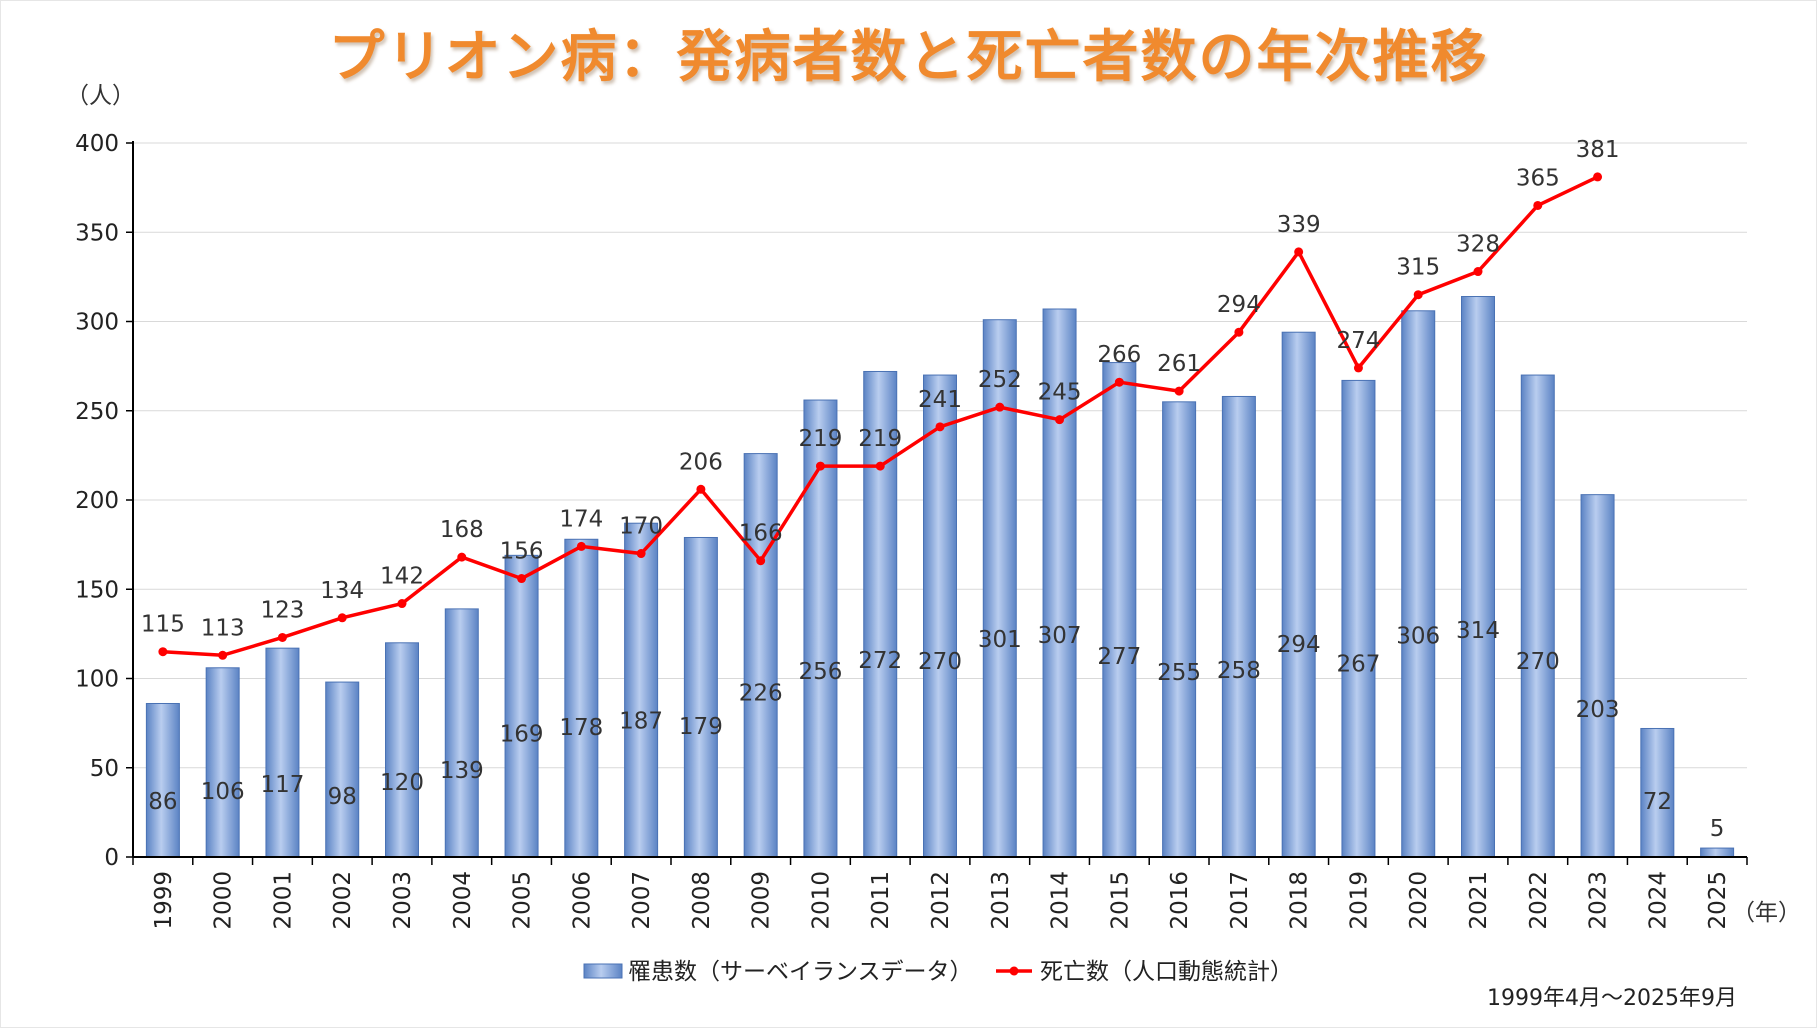 The image size is (1817, 1028). I want to click on legend-bar-label: 罹患数（サーベイランスデータ）, so click(800, 972).